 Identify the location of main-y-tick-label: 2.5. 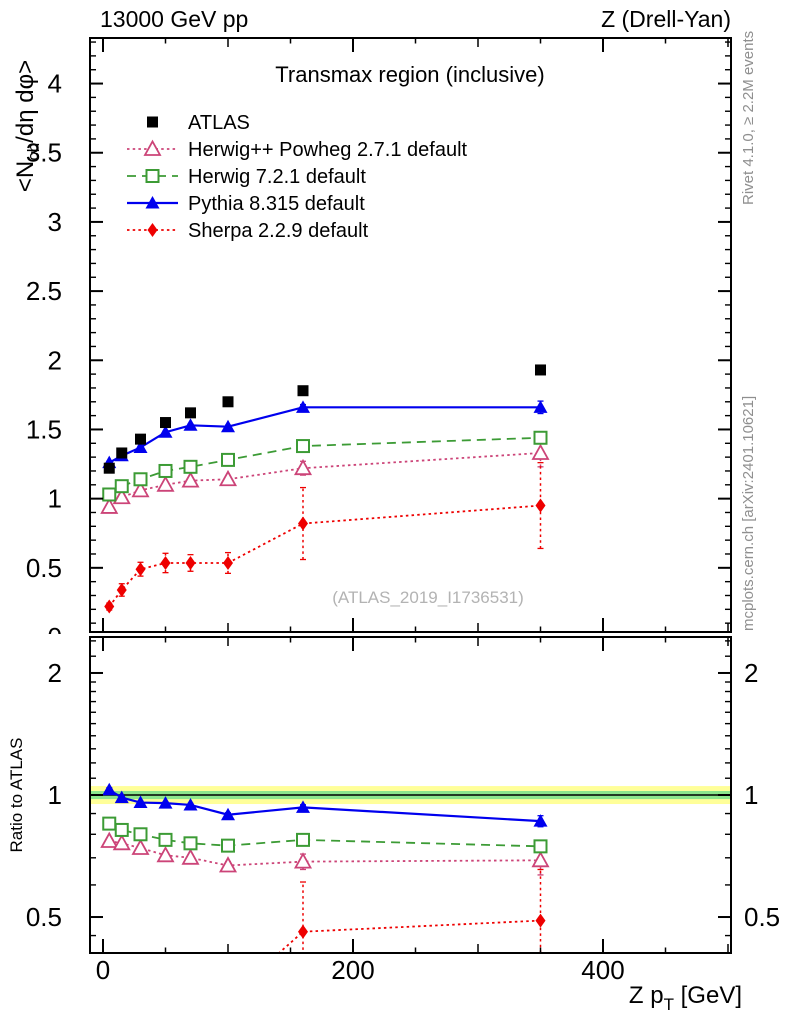
(44, 291).